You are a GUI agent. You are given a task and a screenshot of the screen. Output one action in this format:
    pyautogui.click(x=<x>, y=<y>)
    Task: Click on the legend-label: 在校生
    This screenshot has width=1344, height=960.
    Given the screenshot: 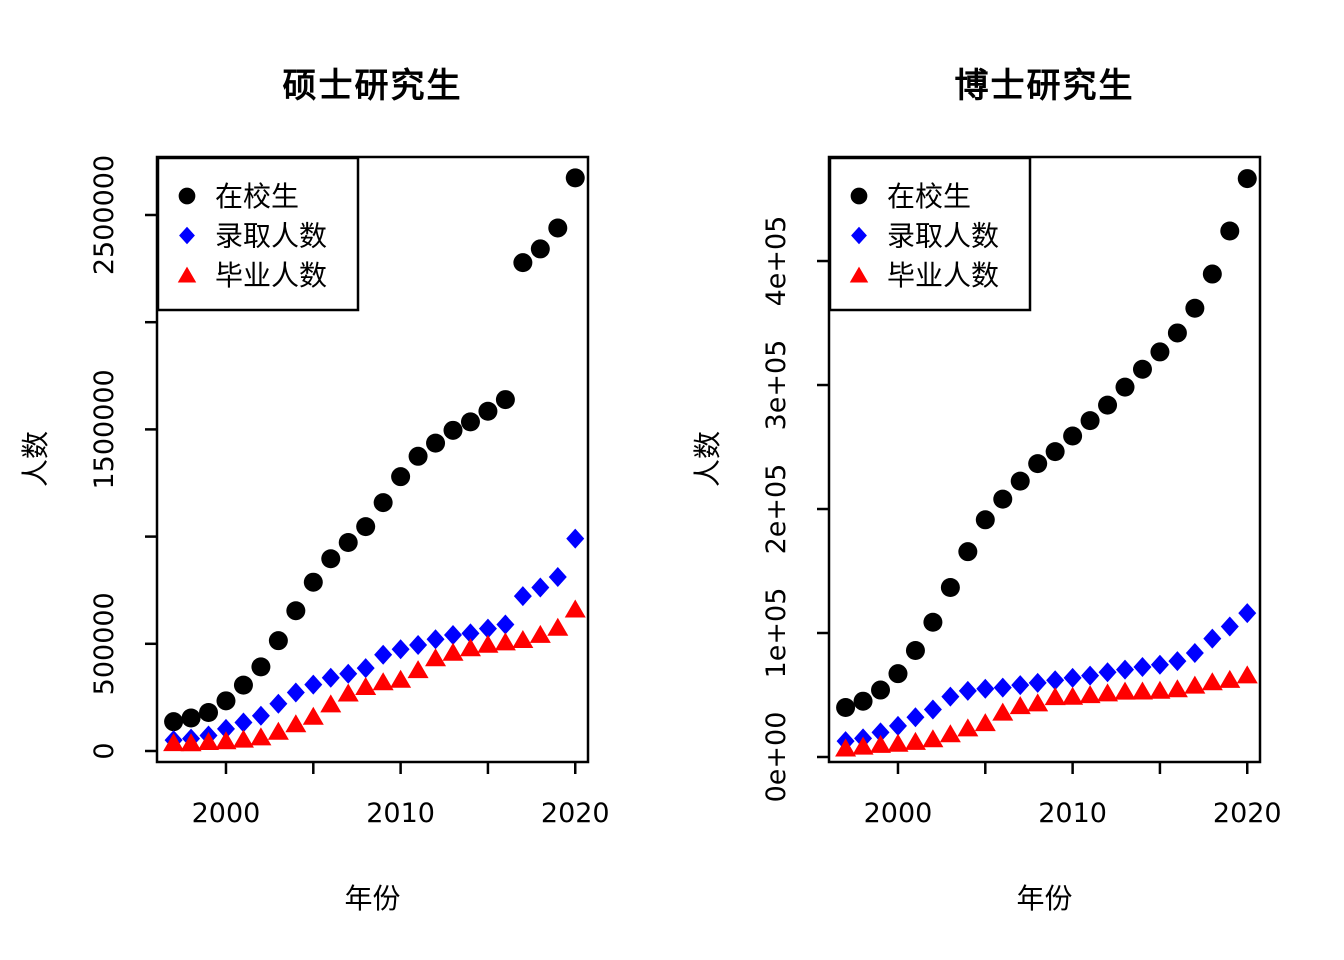 What is the action you would take?
    pyautogui.click(x=257, y=196)
    